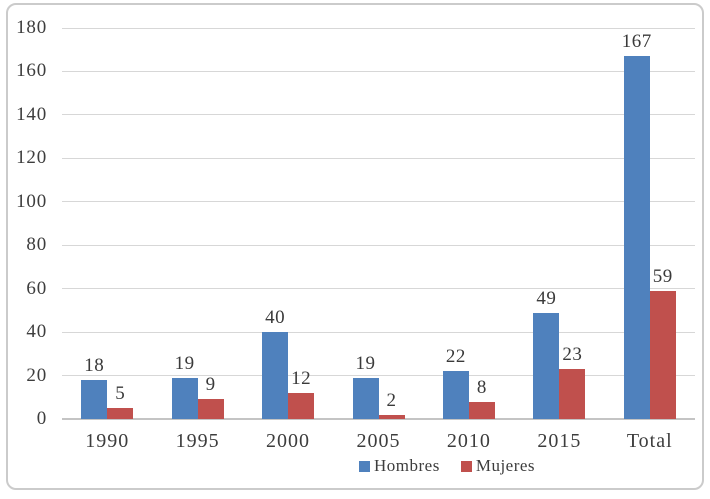 The image size is (710, 499). I want to click on value-label-mujeres-2005: 2, so click(391, 400).